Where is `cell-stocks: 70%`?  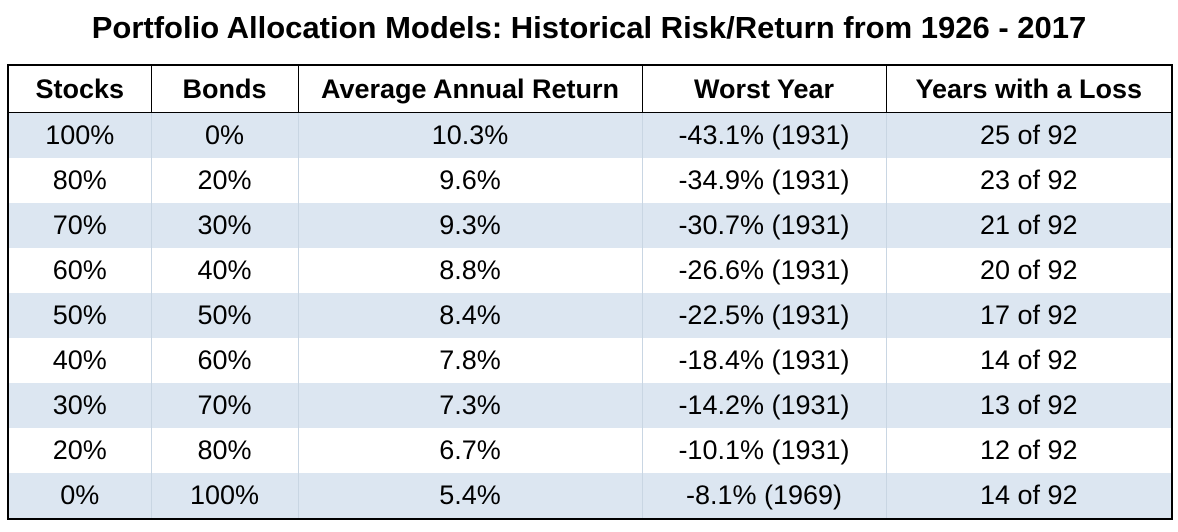 cell-stocks: 70% is located at coordinates (80, 225).